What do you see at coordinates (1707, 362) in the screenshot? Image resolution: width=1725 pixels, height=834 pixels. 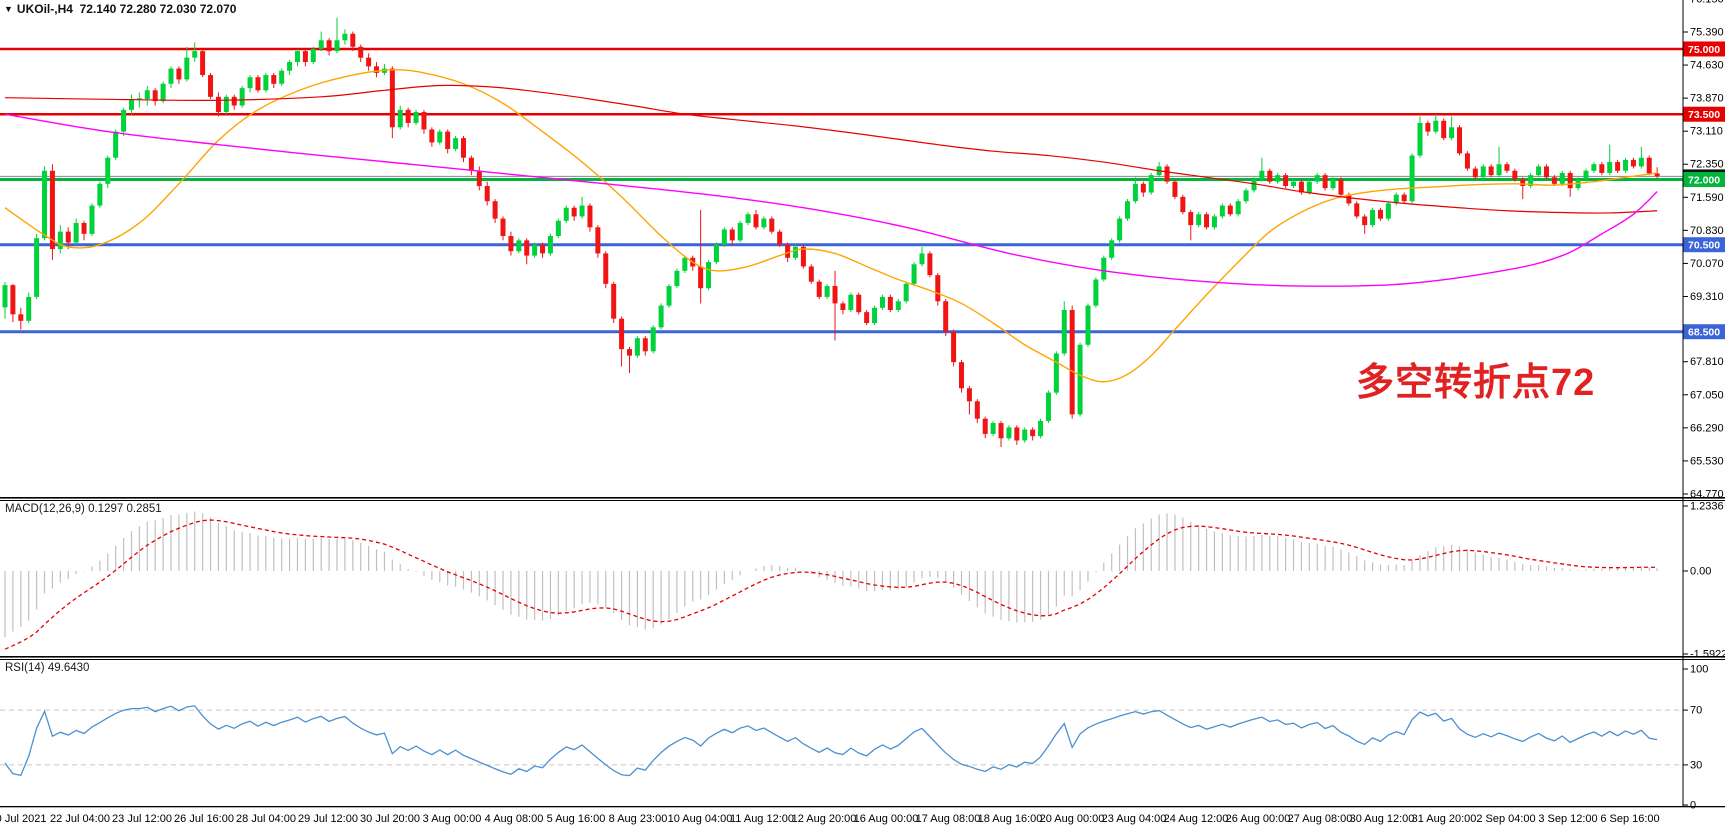 I see `svg-text: 67.810` at bounding box center [1707, 362].